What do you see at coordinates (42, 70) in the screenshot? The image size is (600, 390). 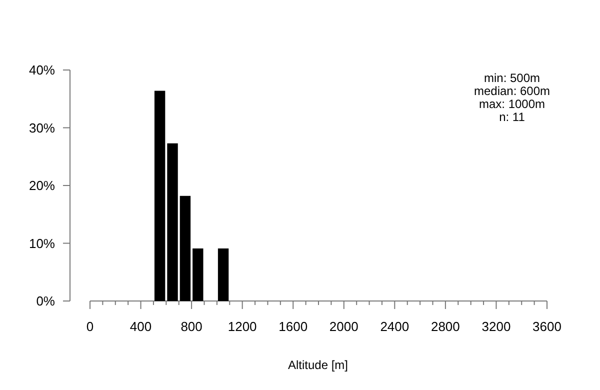 I see `y-tick-label: 40%` at bounding box center [42, 70].